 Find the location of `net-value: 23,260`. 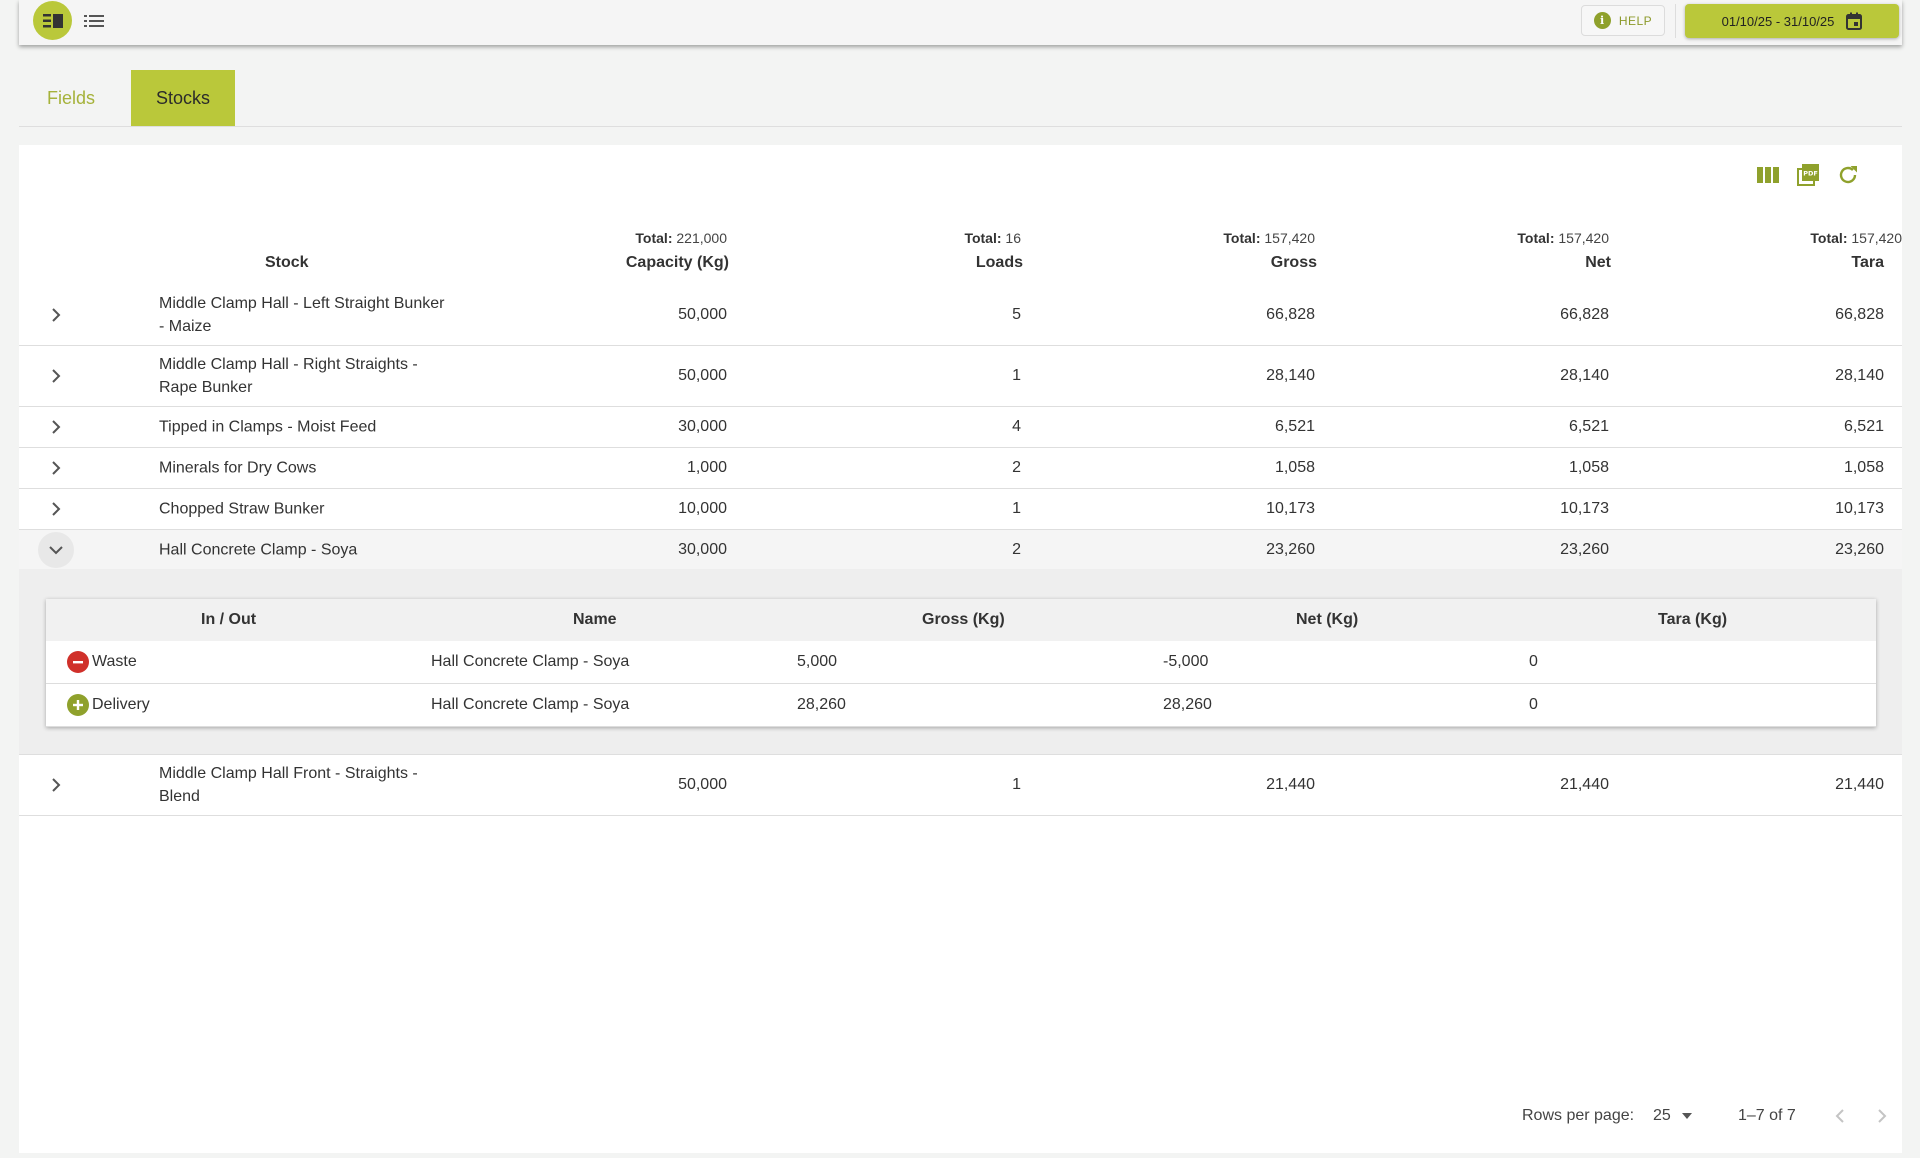

net-value: 23,260 is located at coordinates (1584, 549).